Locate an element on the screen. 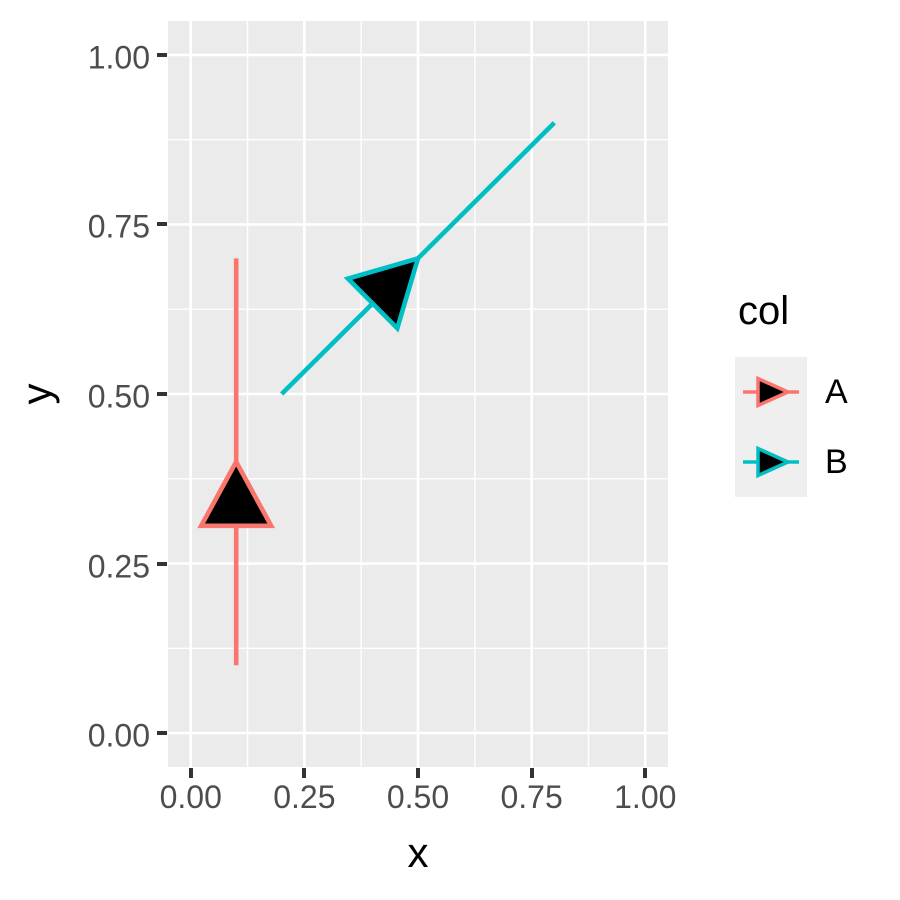  arrowhead-A is located at coordinates (236, 493).